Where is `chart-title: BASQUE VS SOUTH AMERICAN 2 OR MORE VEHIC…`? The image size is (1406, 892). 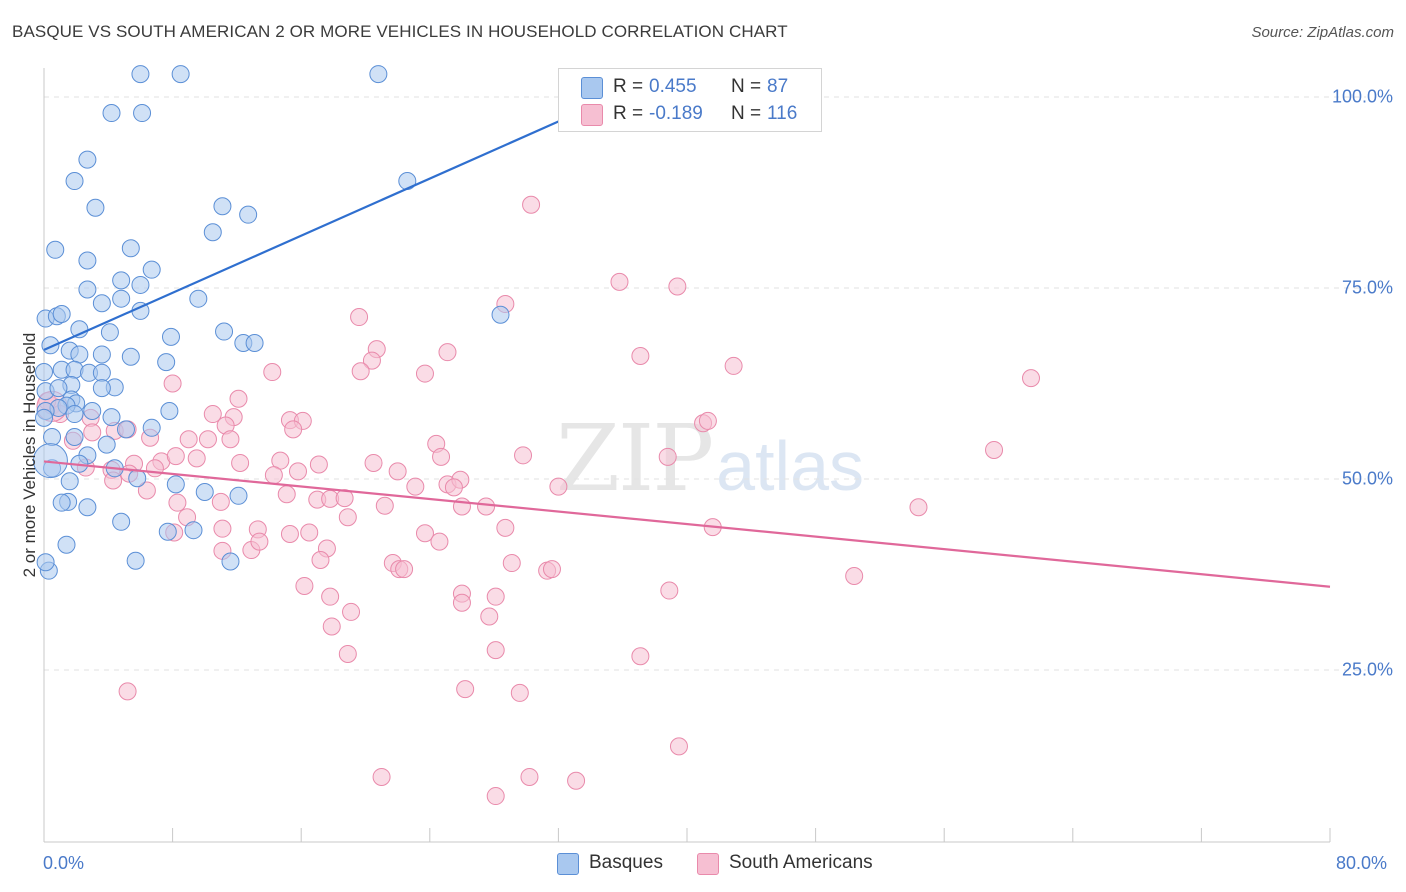
chart-title: BASQUE VS SOUTH AMERICAN 2 OR MORE VEHIC… is located at coordinates (400, 31).